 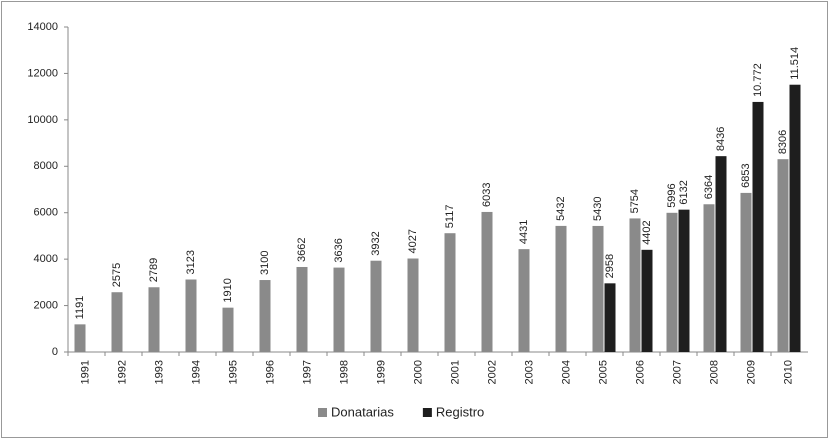 I want to click on x-tick-label: 1991, so click(x=85, y=372).